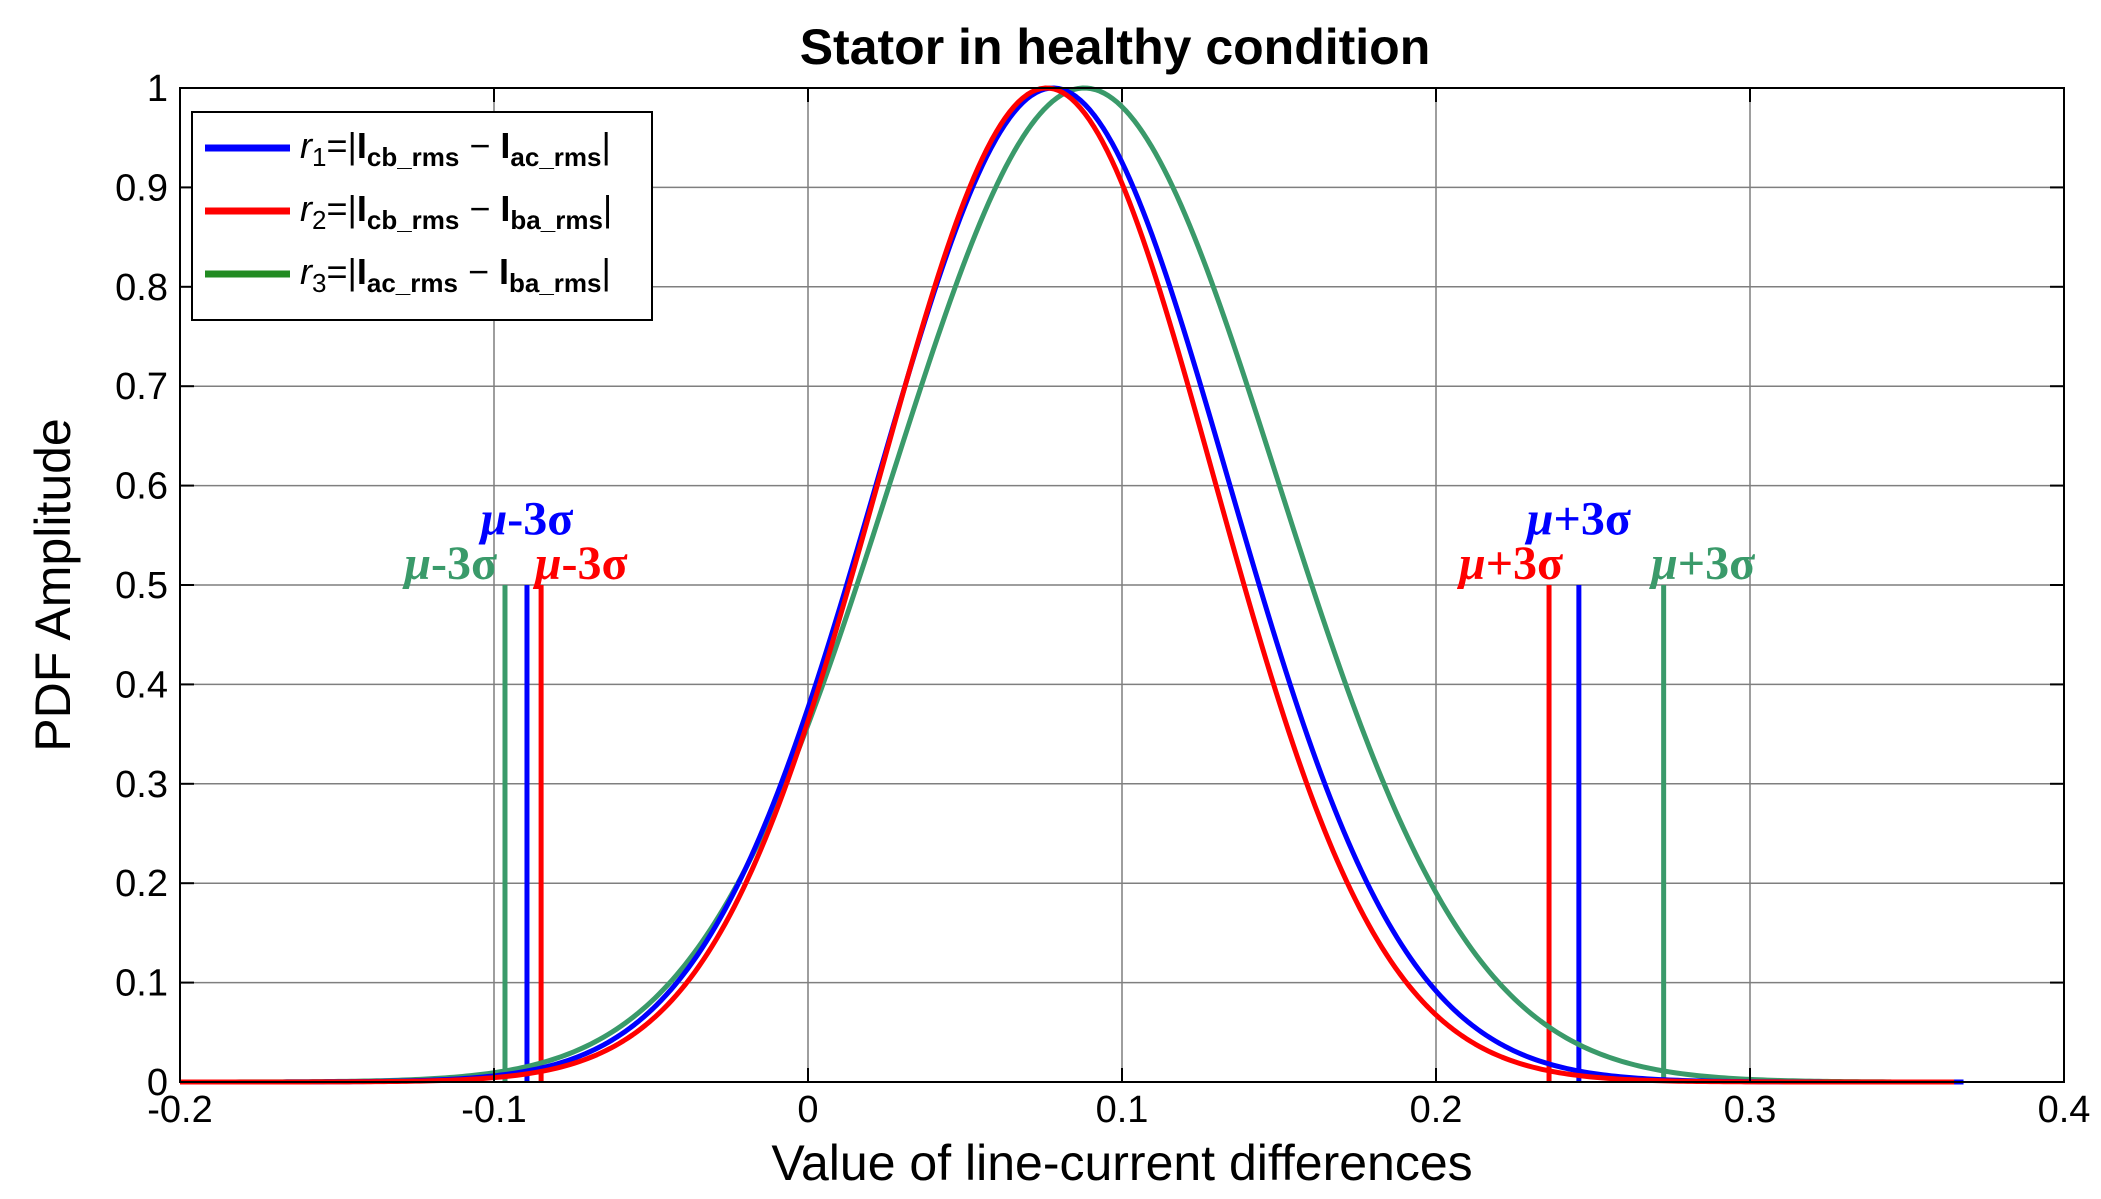 The width and height of the screenshot is (2101, 1199). What do you see at coordinates (141, 884) in the screenshot?
I see `y-tick-label: 0.2` at bounding box center [141, 884].